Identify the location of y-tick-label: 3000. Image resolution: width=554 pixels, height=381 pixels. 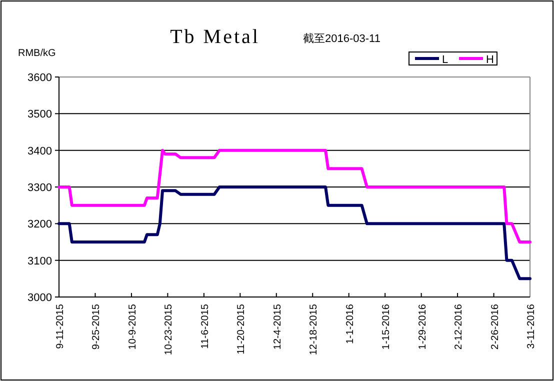
(40, 298).